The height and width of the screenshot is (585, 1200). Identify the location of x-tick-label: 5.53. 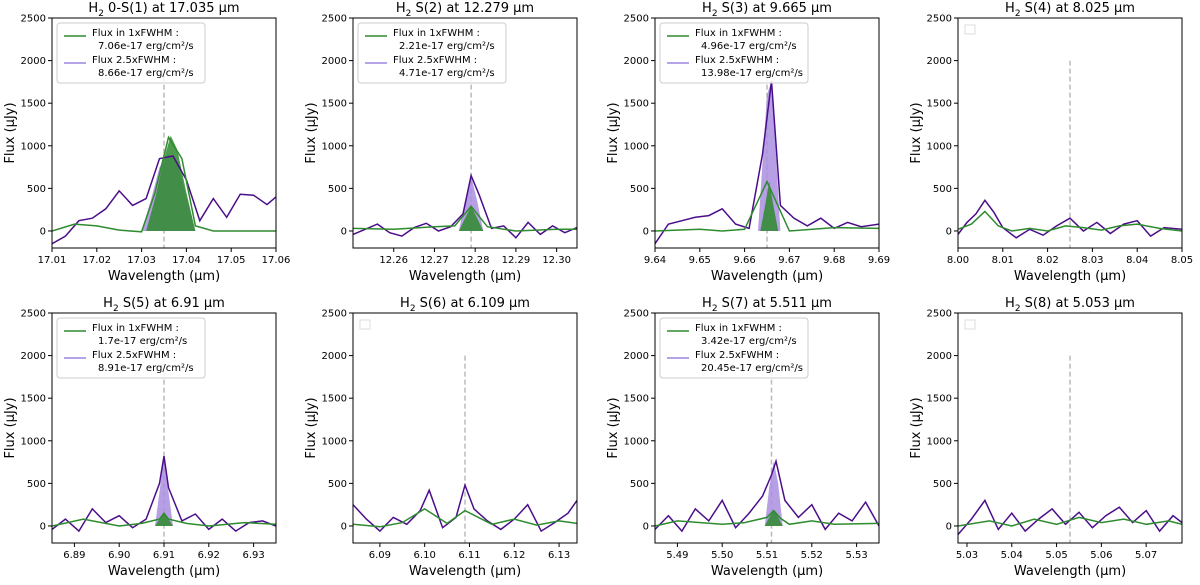
(856, 555).